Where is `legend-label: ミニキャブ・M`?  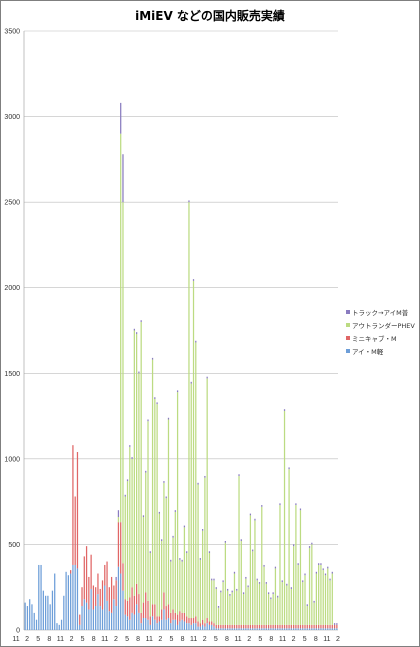 legend-label: ミニキャブ・M is located at coordinates (374, 338).